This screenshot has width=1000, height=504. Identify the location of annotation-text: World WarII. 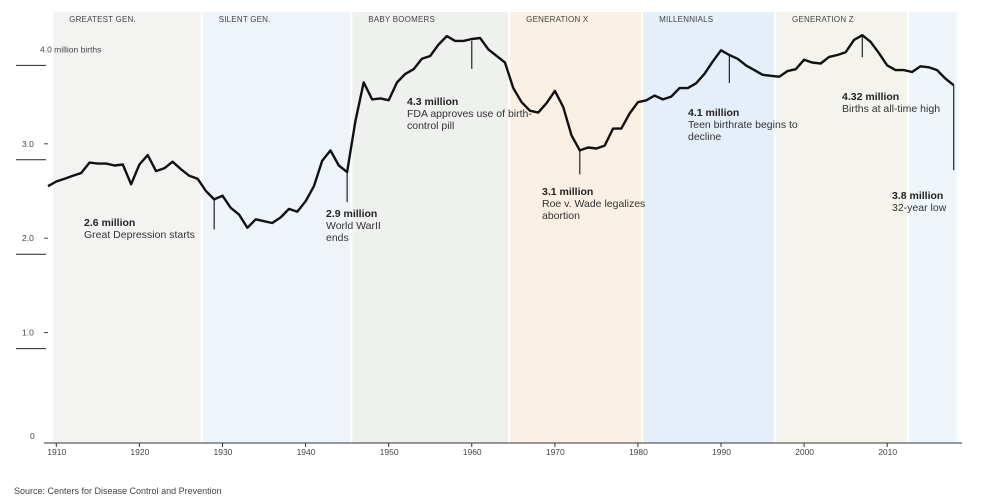
(353, 226).